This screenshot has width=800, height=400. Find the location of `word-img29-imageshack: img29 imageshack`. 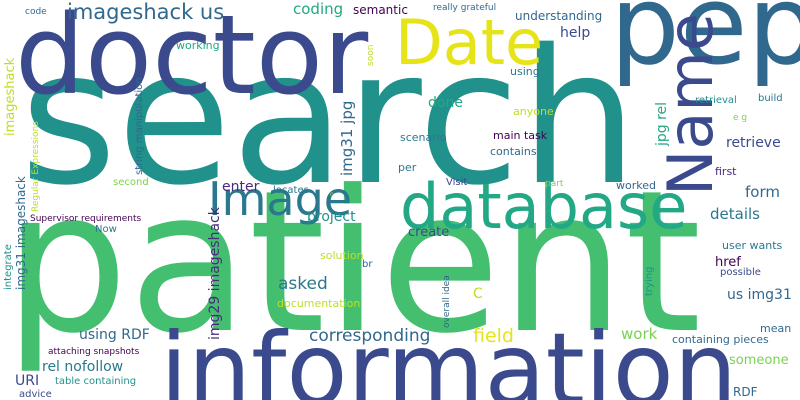

word-img29-imageshack: img29 imageshack is located at coordinates (215, 273).